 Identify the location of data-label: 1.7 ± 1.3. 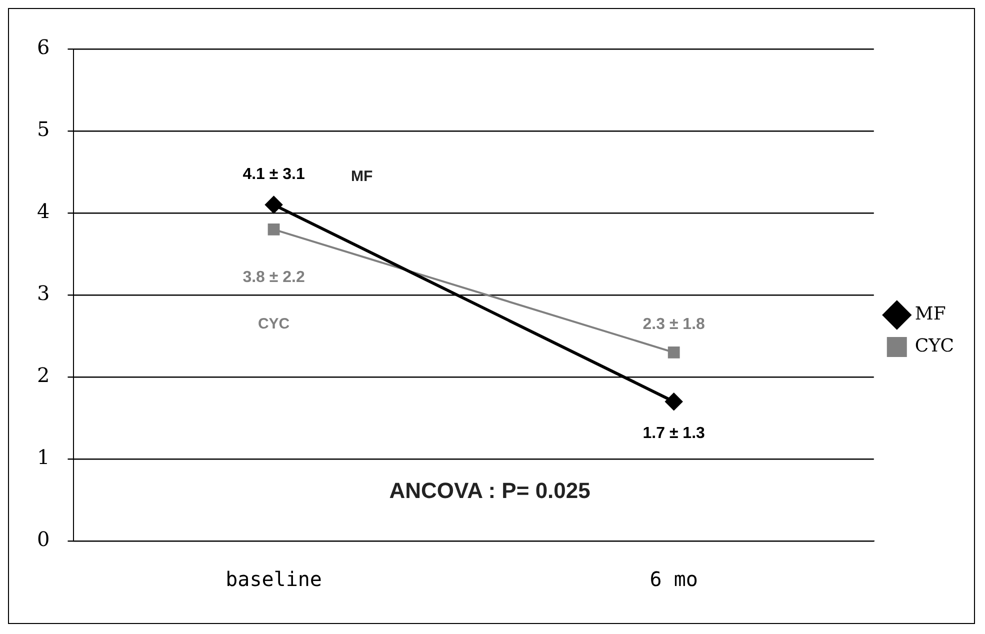
(674, 433).